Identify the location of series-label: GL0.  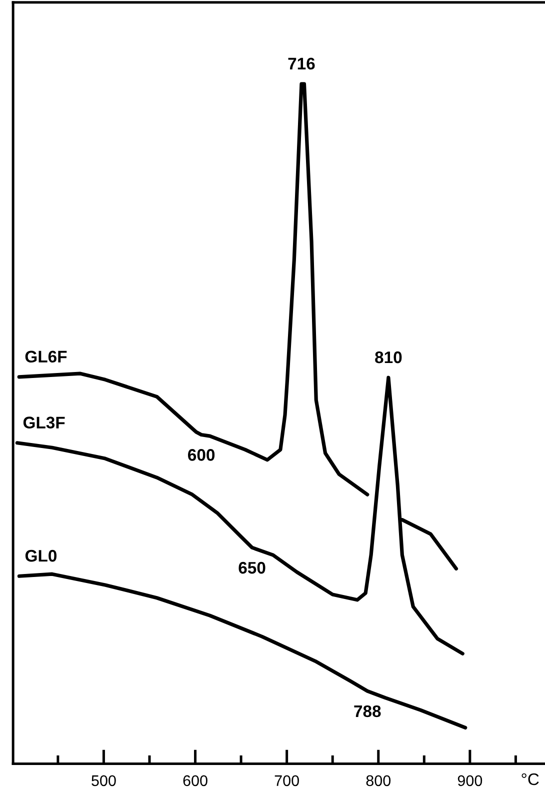
(40, 556).